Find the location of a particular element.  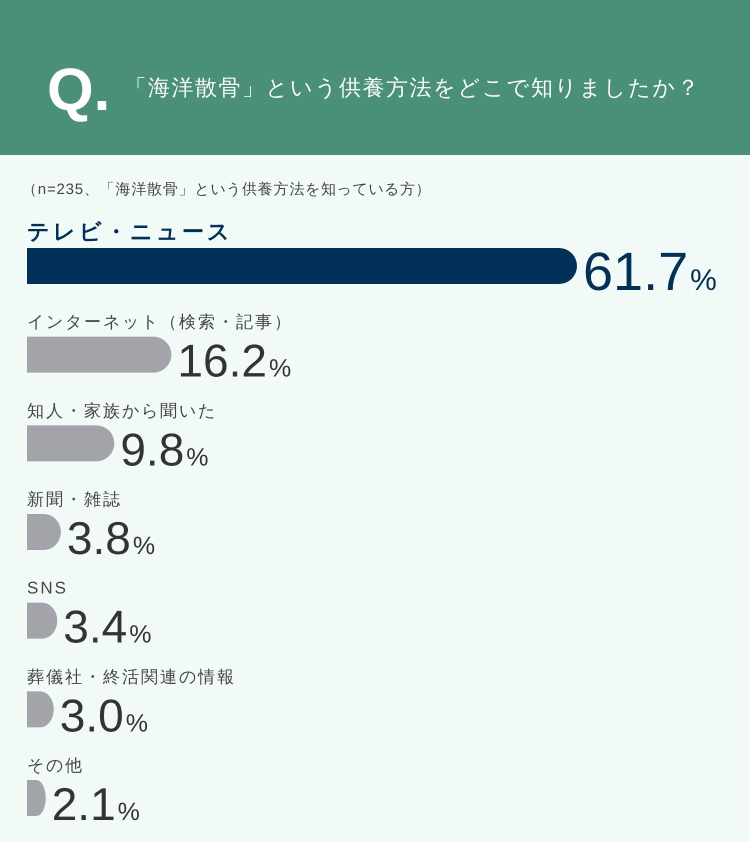

value-label: 9.8% is located at coordinates (164, 449).